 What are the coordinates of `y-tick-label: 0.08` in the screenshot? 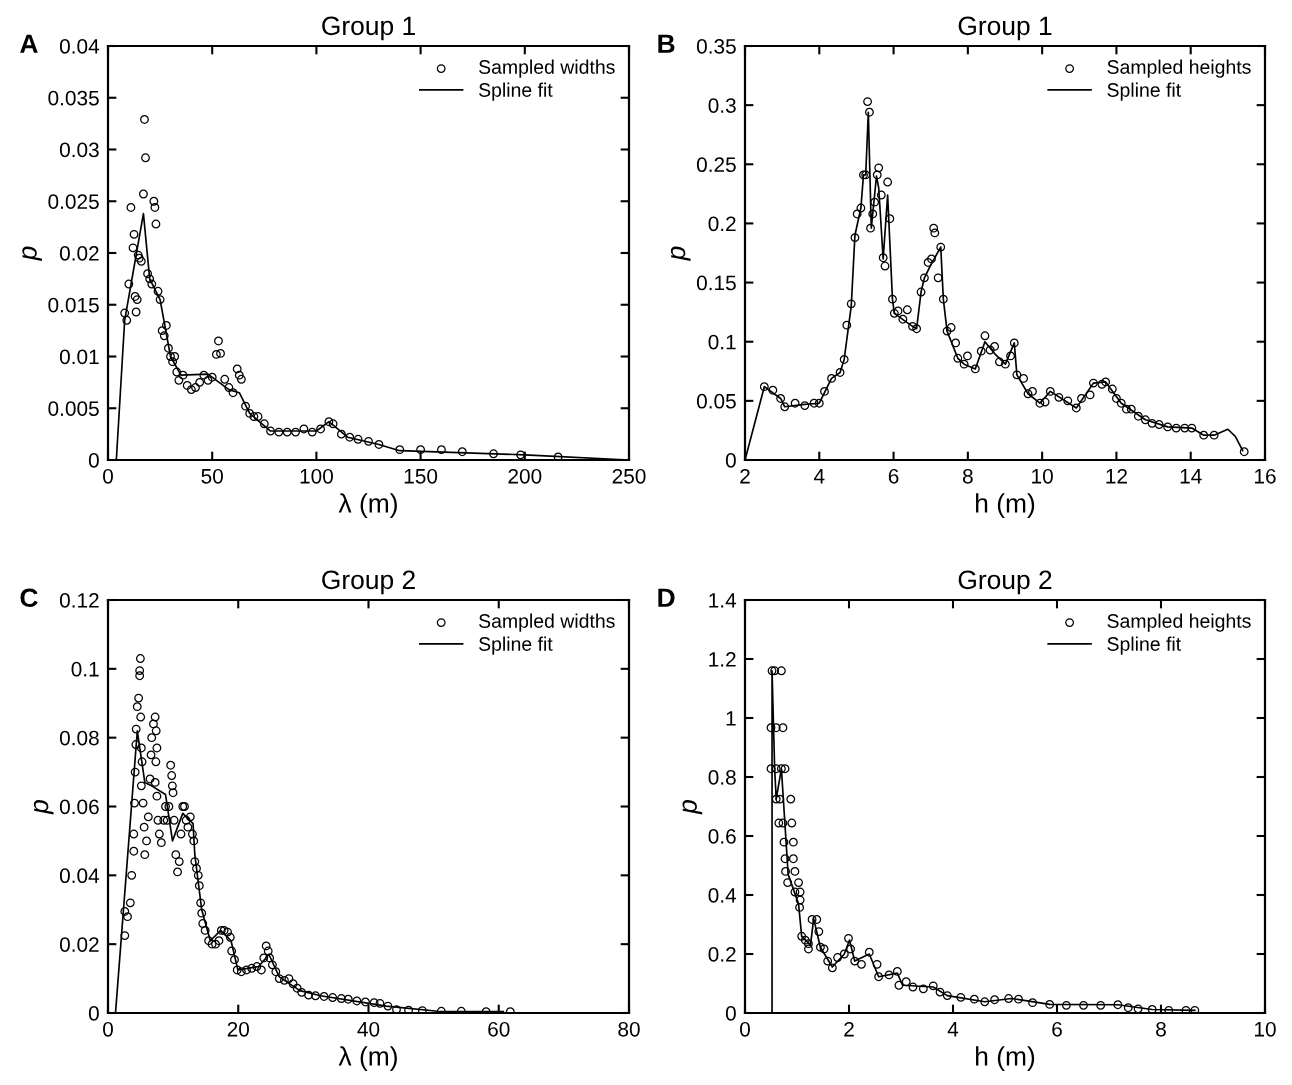 It's located at (79, 738).